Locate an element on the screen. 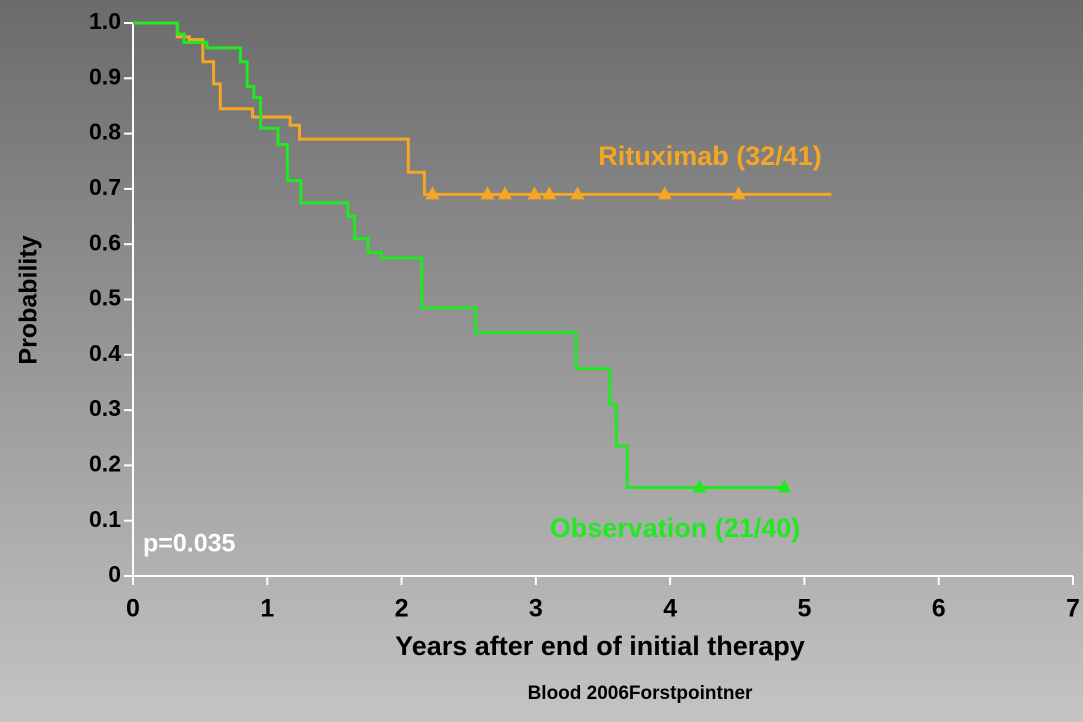 The image size is (1083, 722). x-axis-title: Years after end of initial therapy is located at coordinates (600, 646).